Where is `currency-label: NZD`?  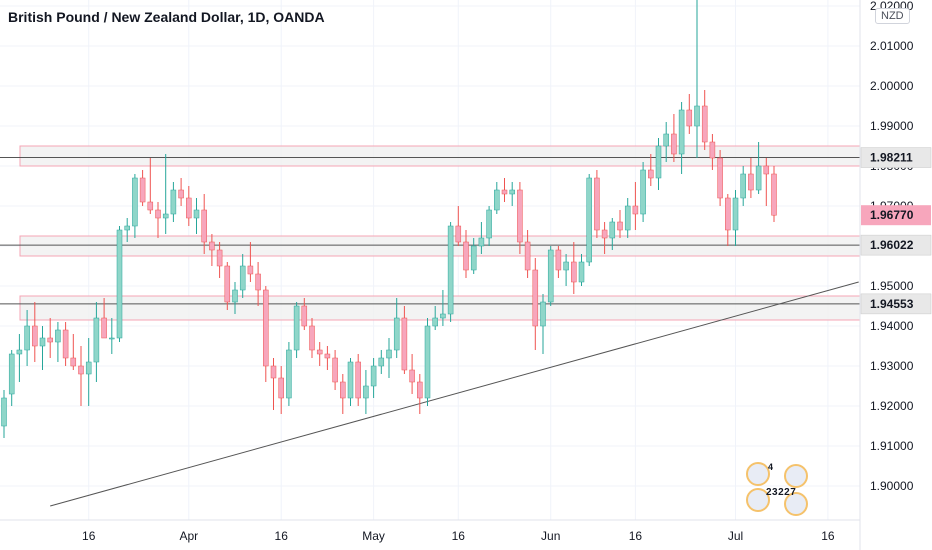 currency-label: NZD is located at coordinates (892, 16).